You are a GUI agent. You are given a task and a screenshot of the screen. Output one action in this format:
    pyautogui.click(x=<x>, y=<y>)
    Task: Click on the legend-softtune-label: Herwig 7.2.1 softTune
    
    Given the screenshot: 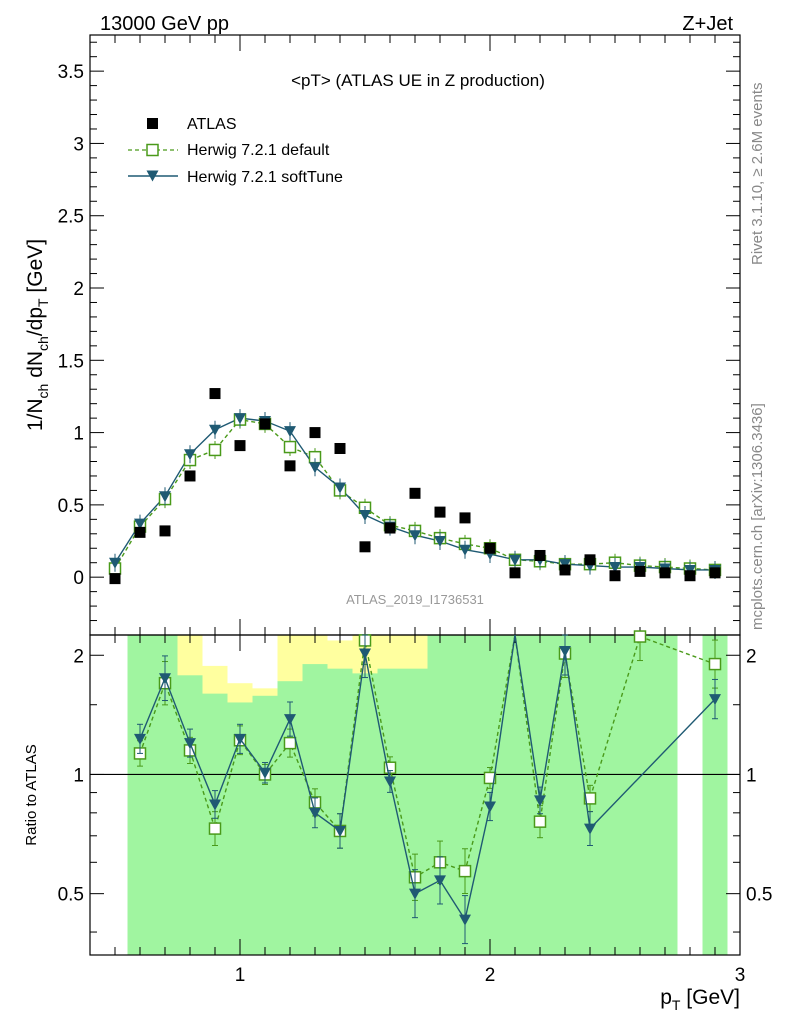 What is the action you would take?
    pyautogui.click(x=265, y=177)
    